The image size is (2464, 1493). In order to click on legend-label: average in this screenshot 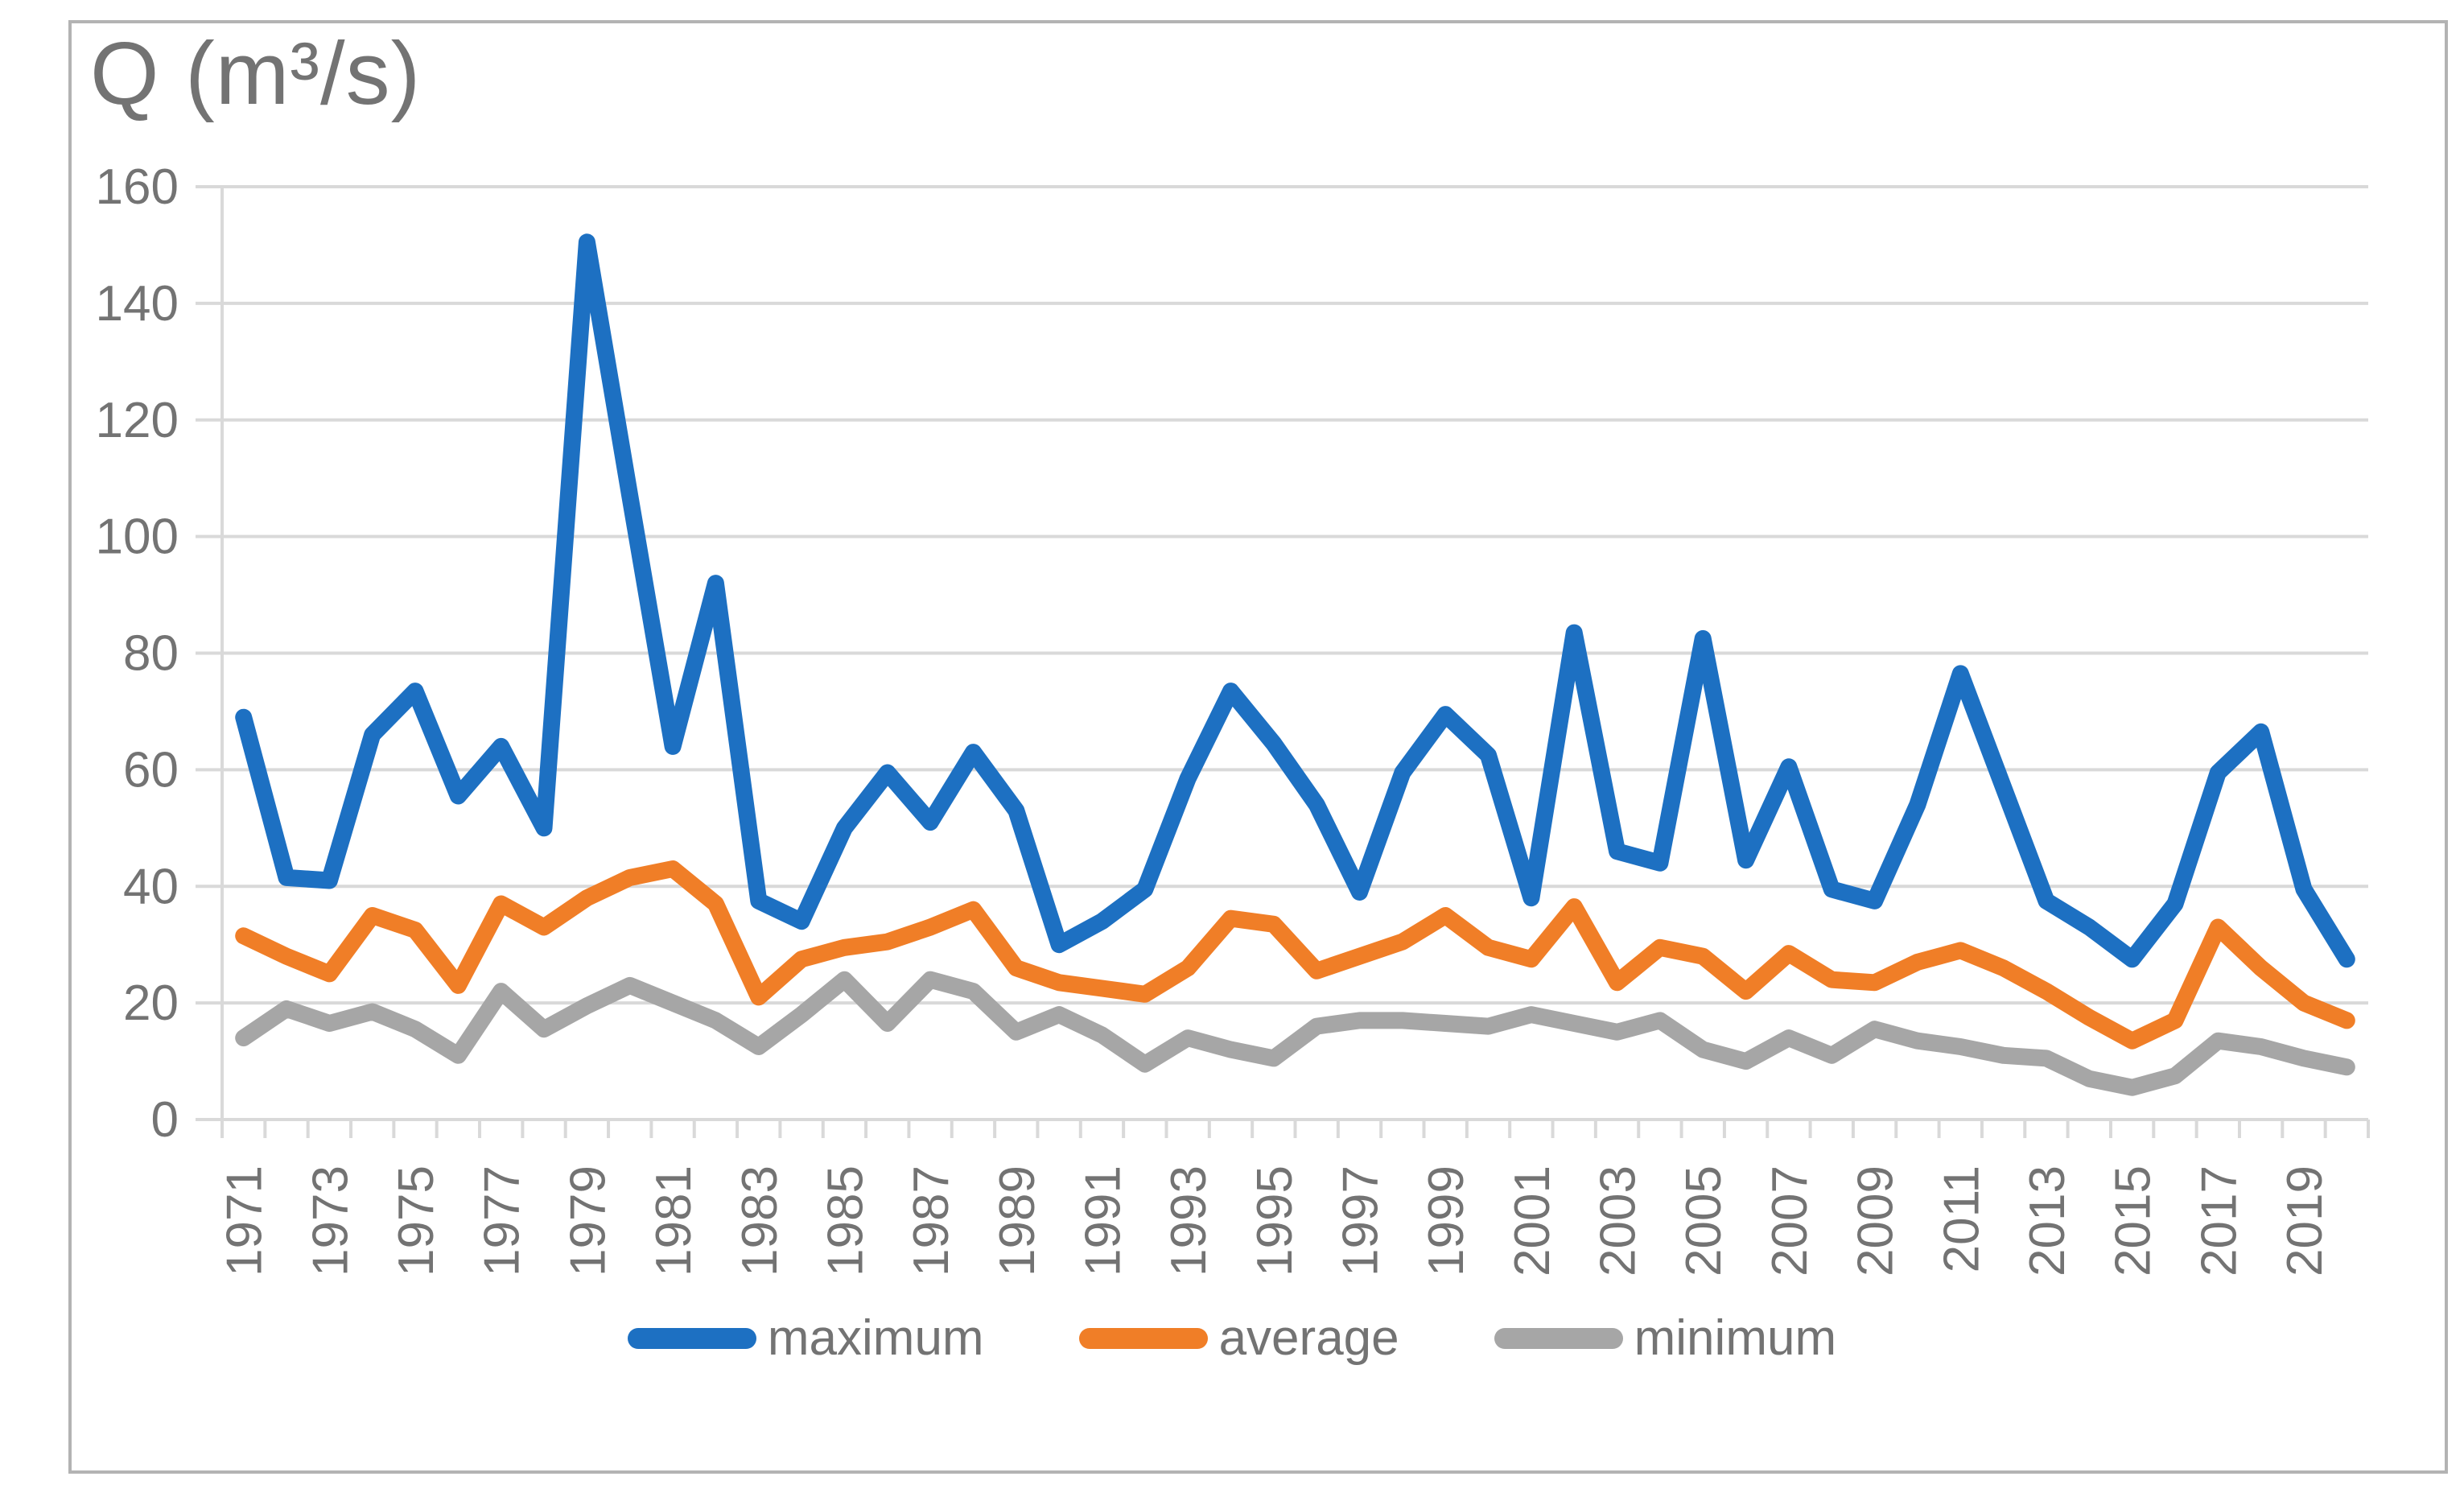, I will do `click(1308, 1338)`.